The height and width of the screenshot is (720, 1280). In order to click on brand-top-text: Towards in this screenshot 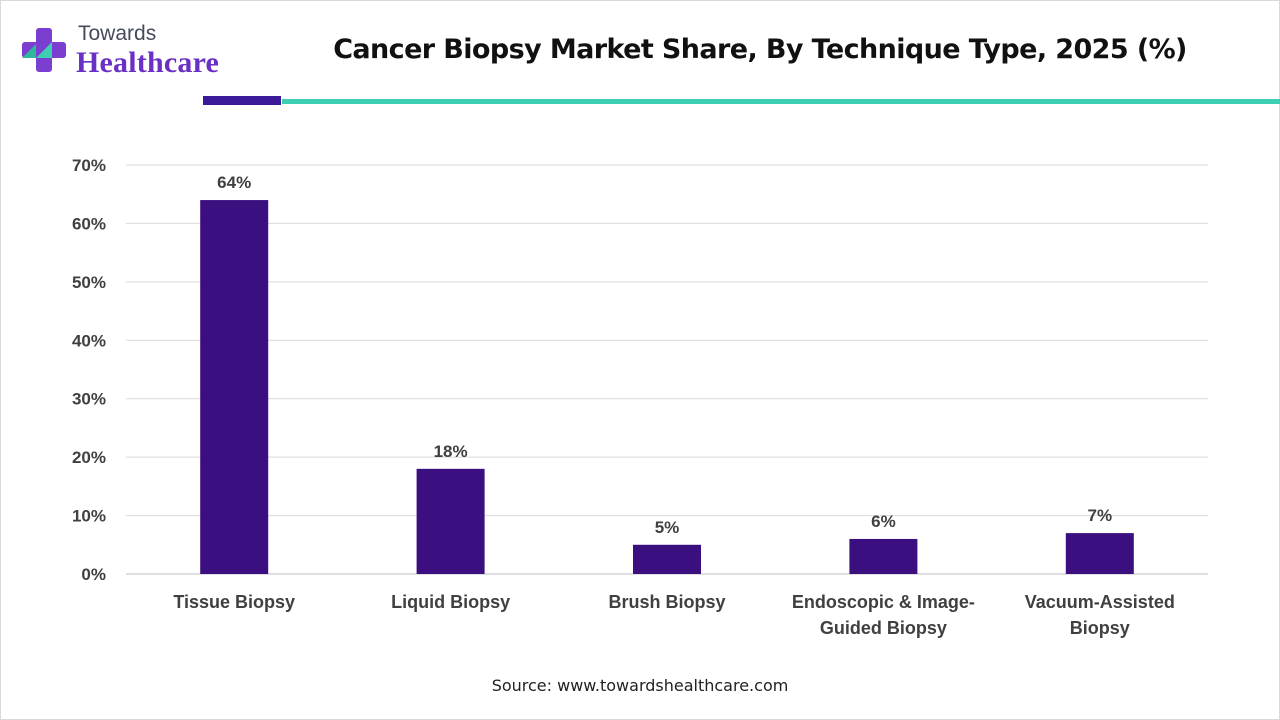, I will do `click(117, 33)`.